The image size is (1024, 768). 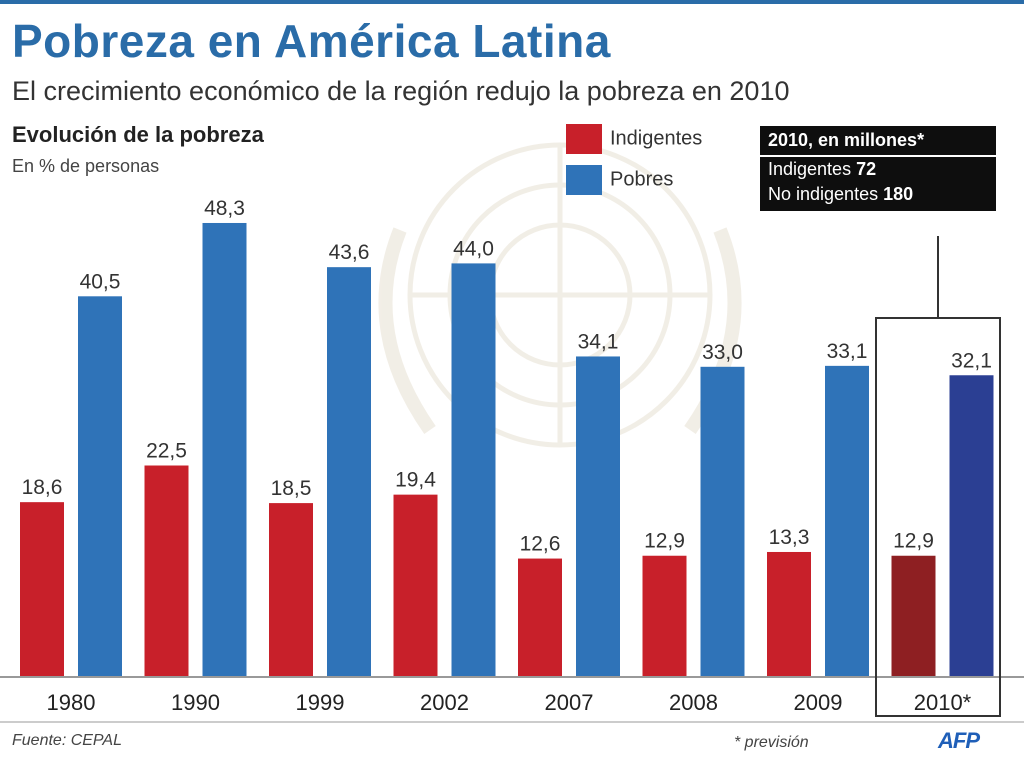 I want to click on data-label-indigentes-2008: 12,9, so click(x=664, y=541).